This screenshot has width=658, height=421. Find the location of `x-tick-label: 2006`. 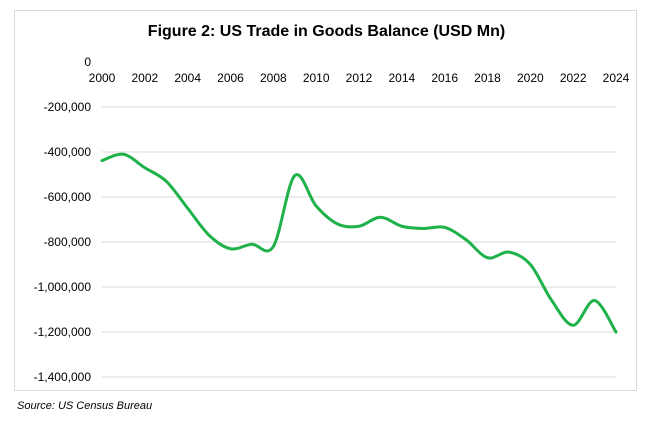

x-tick-label: 2006 is located at coordinates (230, 78).